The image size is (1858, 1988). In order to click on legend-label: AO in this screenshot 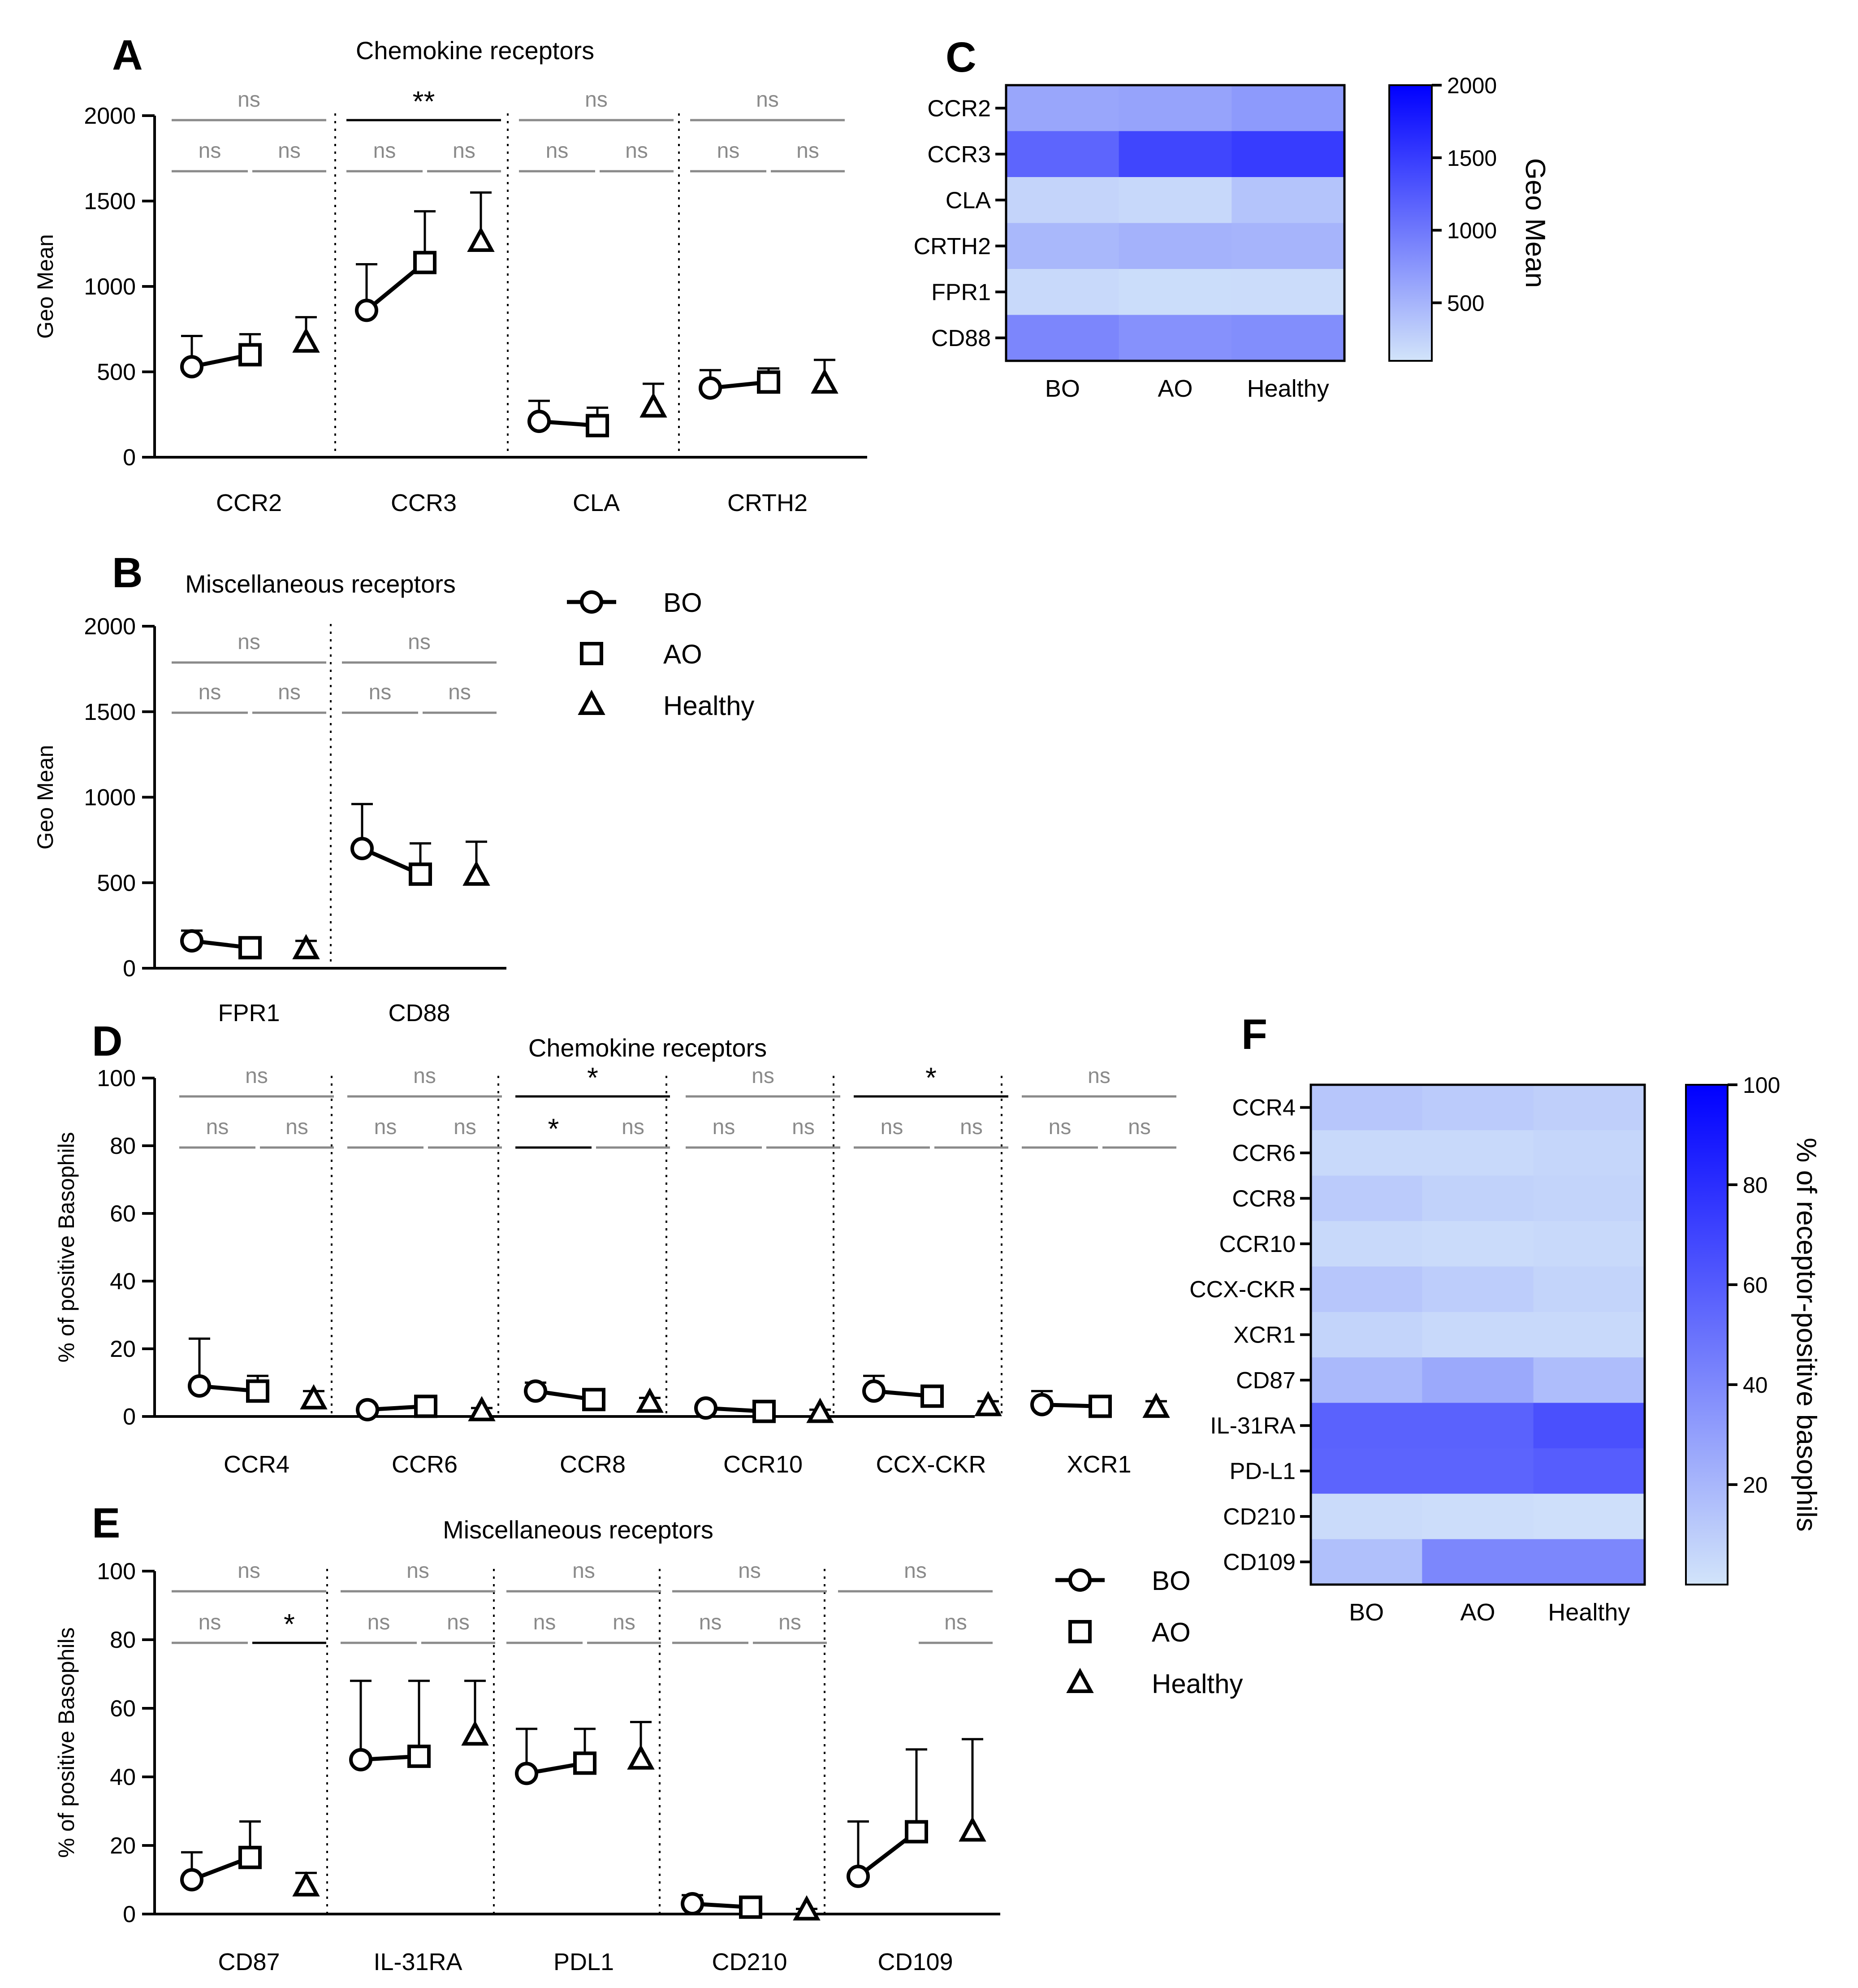, I will do `click(1171, 1632)`.